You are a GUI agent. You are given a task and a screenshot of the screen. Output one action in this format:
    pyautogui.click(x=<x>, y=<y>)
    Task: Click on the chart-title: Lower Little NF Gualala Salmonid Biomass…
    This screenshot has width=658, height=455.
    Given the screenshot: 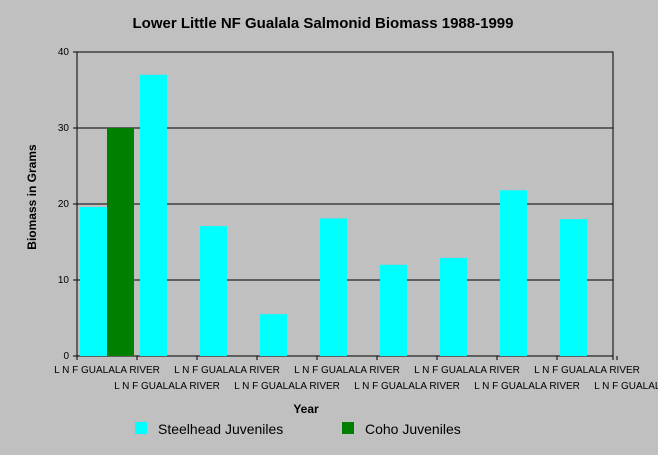 What is the action you would take?
    pyautogui.click(x=323, y=23)
    